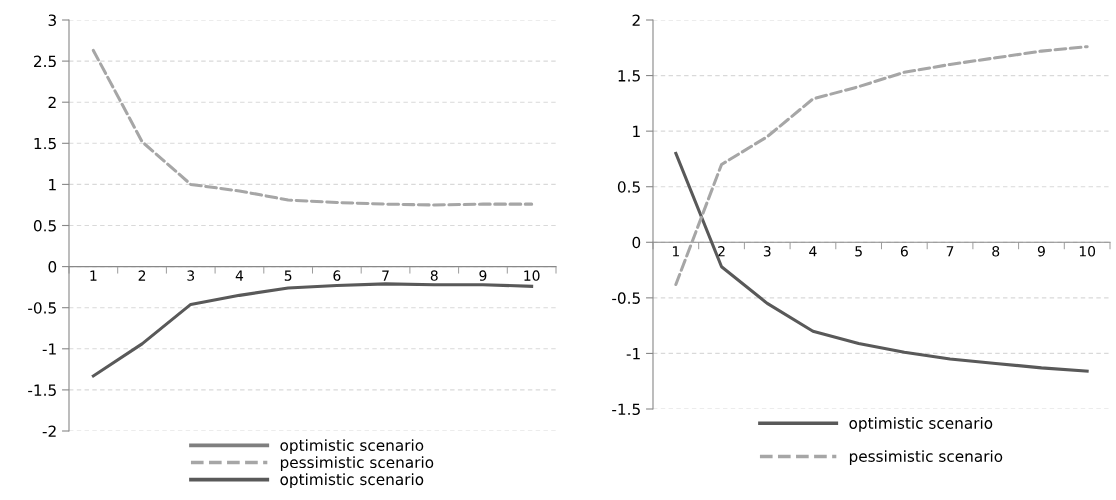 This screenshot has height=500, width=1116. I want to click on y-tick-label: -2, so click(49, 431).